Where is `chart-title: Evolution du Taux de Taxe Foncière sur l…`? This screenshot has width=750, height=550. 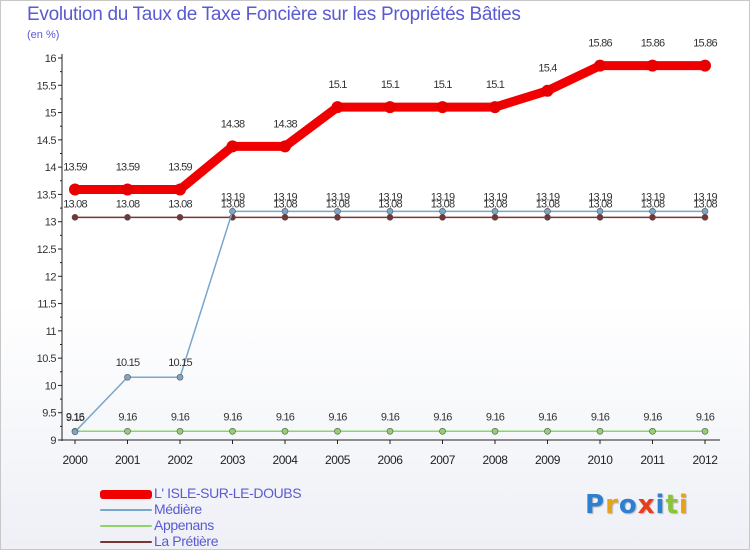
chart-title: Evolution du Taux de Taxe Foncière sur l… is located at coordinates (274, 14).